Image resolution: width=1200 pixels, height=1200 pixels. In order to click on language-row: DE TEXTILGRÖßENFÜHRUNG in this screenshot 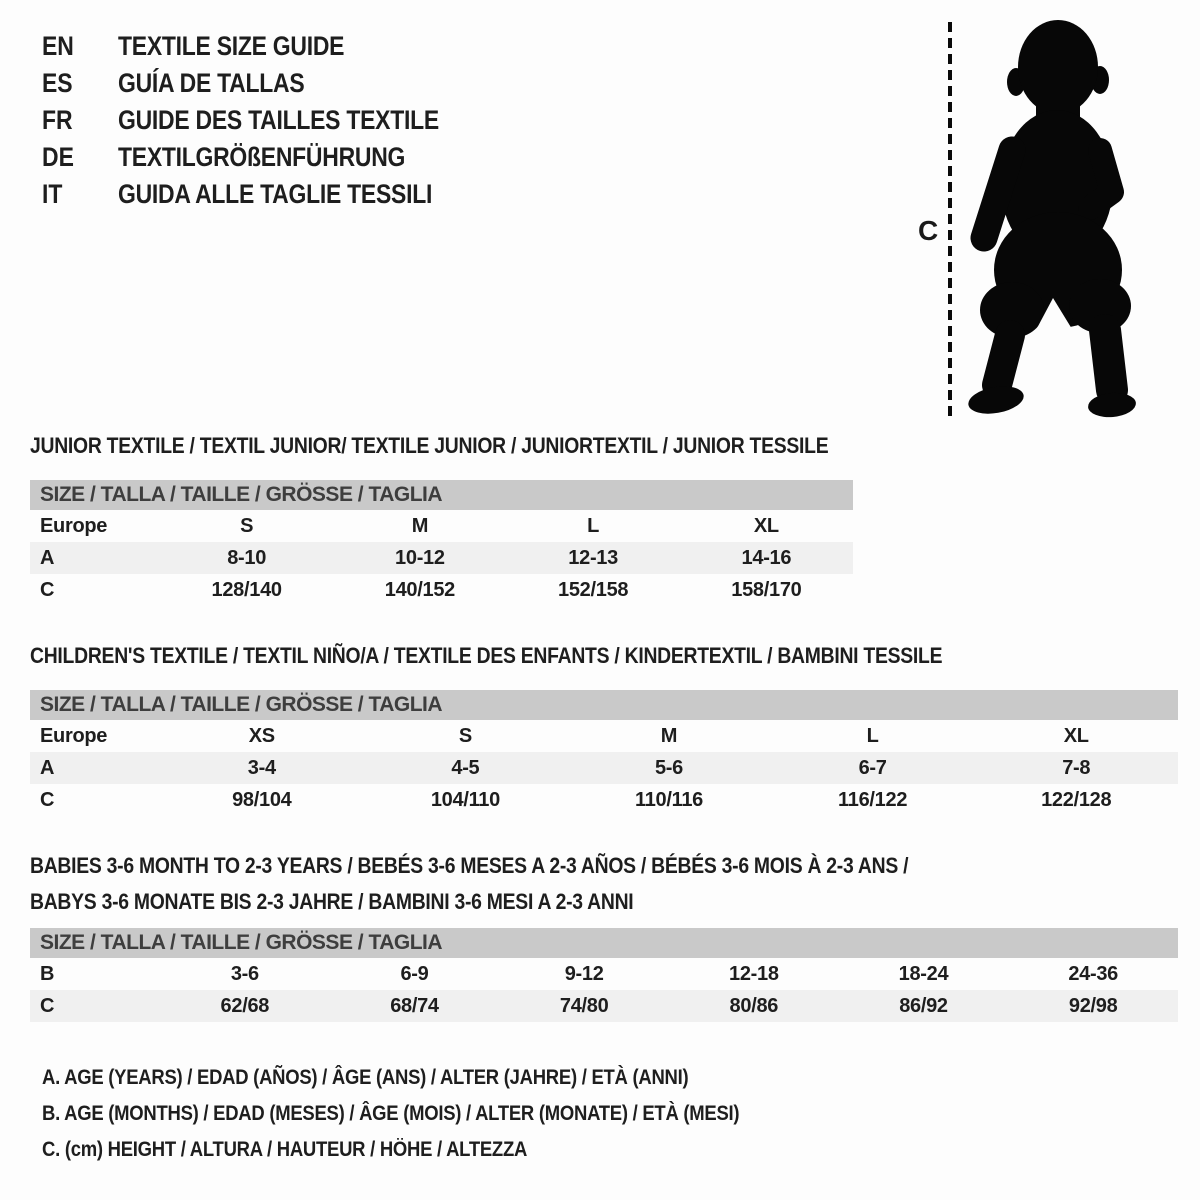, I will do `click(269, 157)`.